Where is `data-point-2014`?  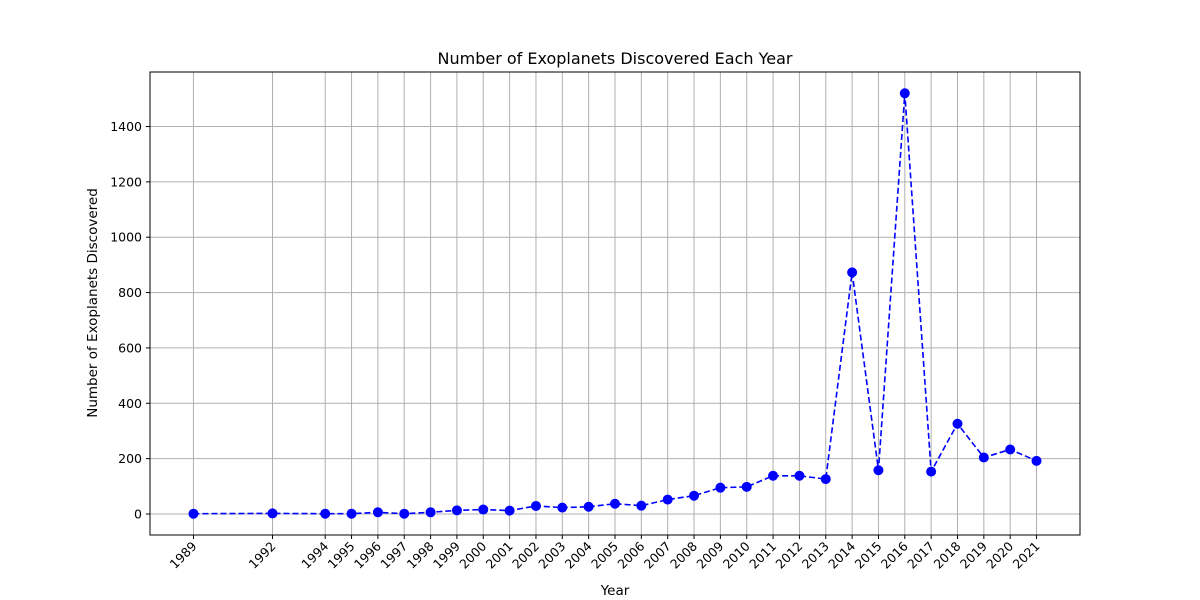 data-point-2014 is located at coordinates (852, 272).